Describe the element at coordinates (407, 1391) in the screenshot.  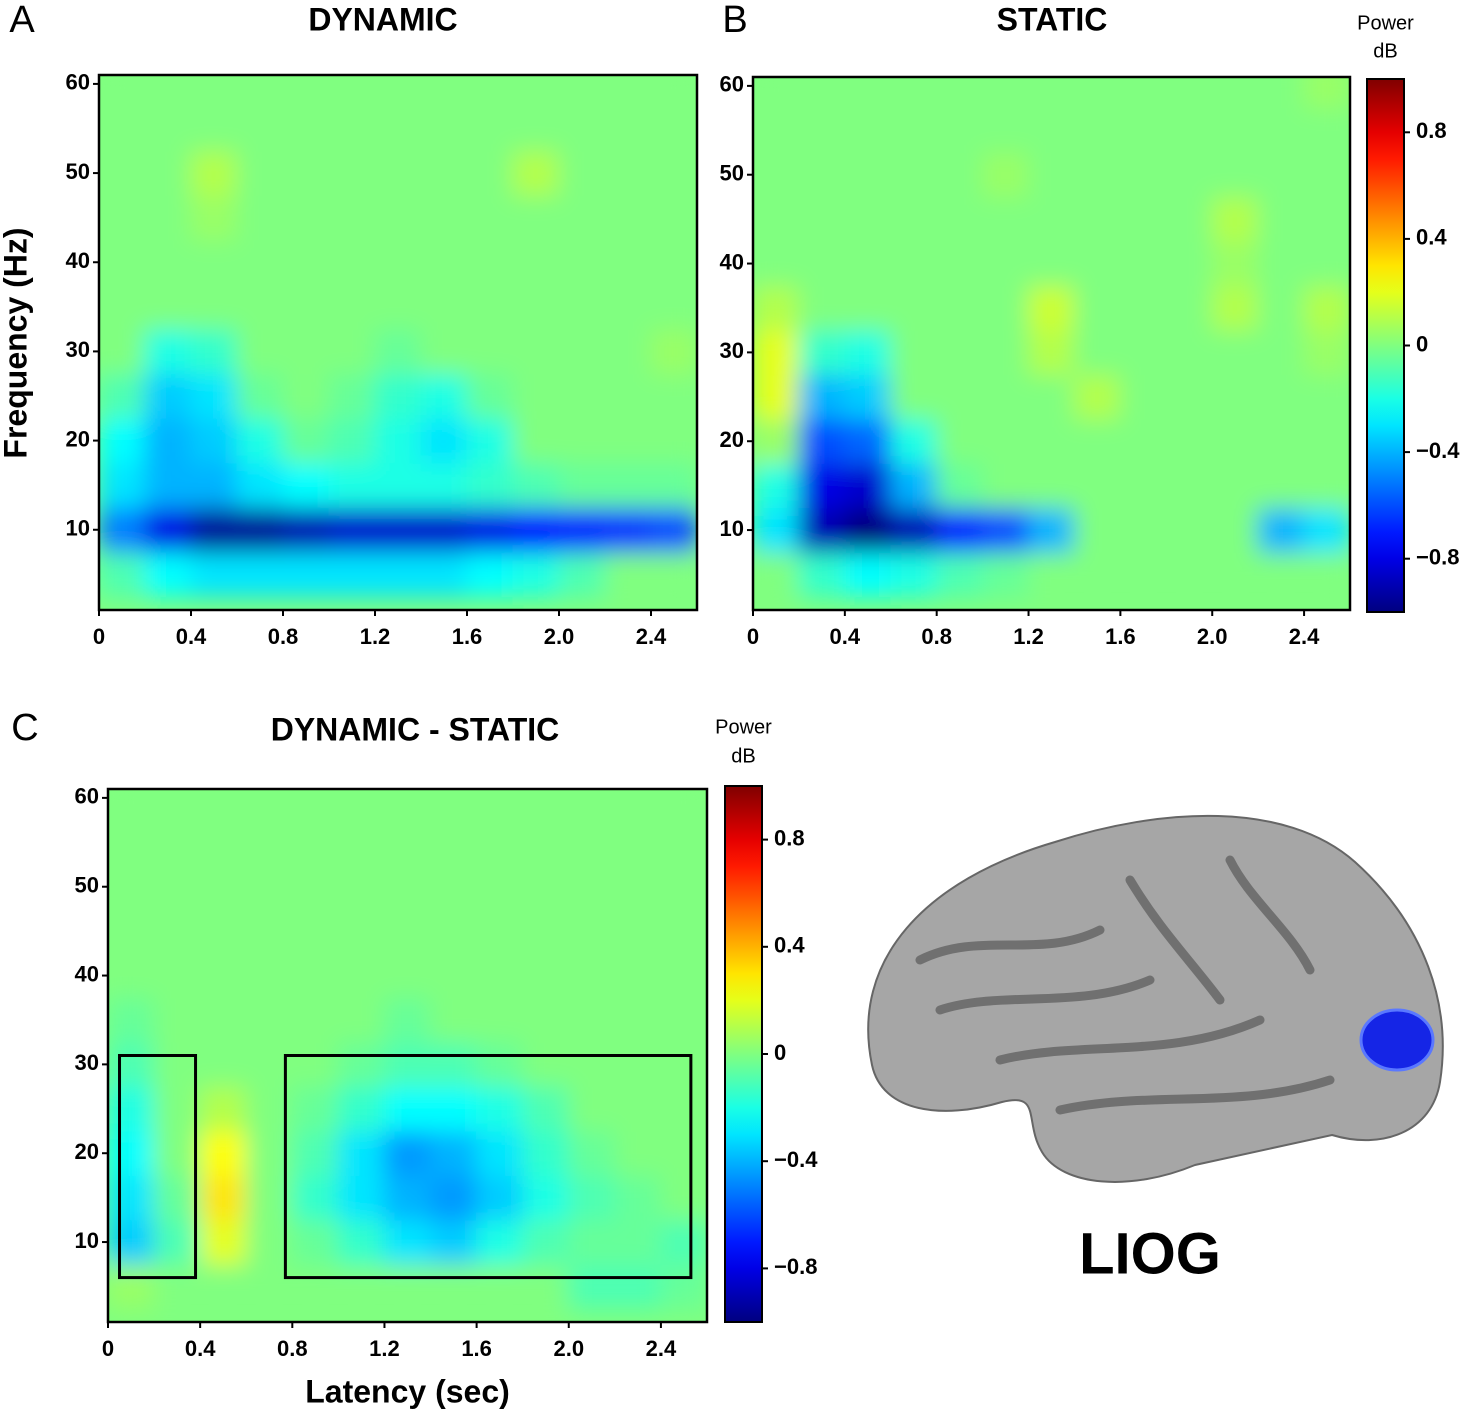
I see `x-axis-title: Latency (sec)` at that location.